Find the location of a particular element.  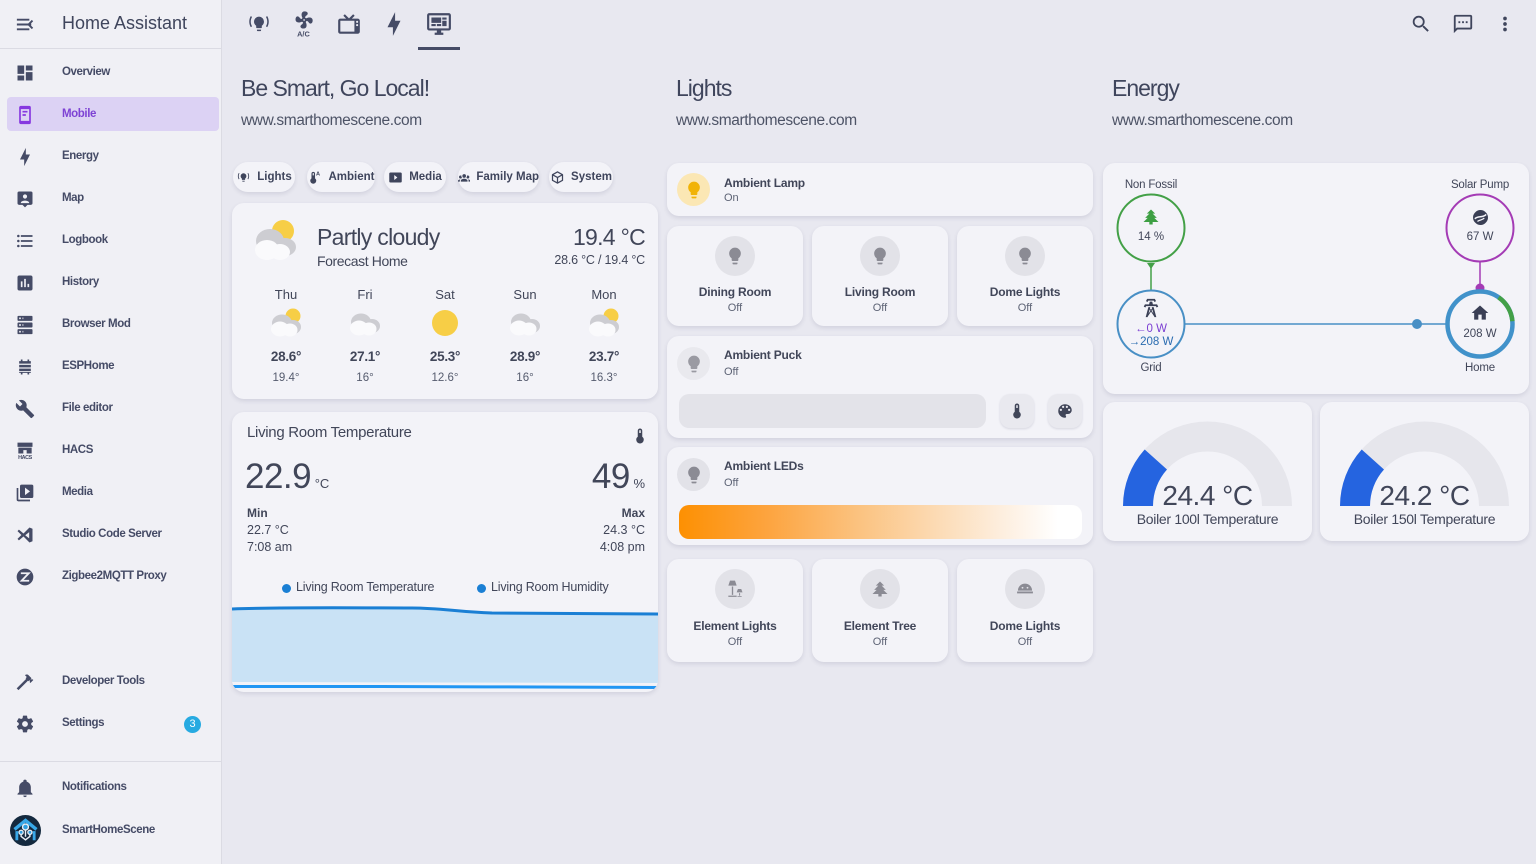

svg-text: HACS is located at coordinates (25, 458).